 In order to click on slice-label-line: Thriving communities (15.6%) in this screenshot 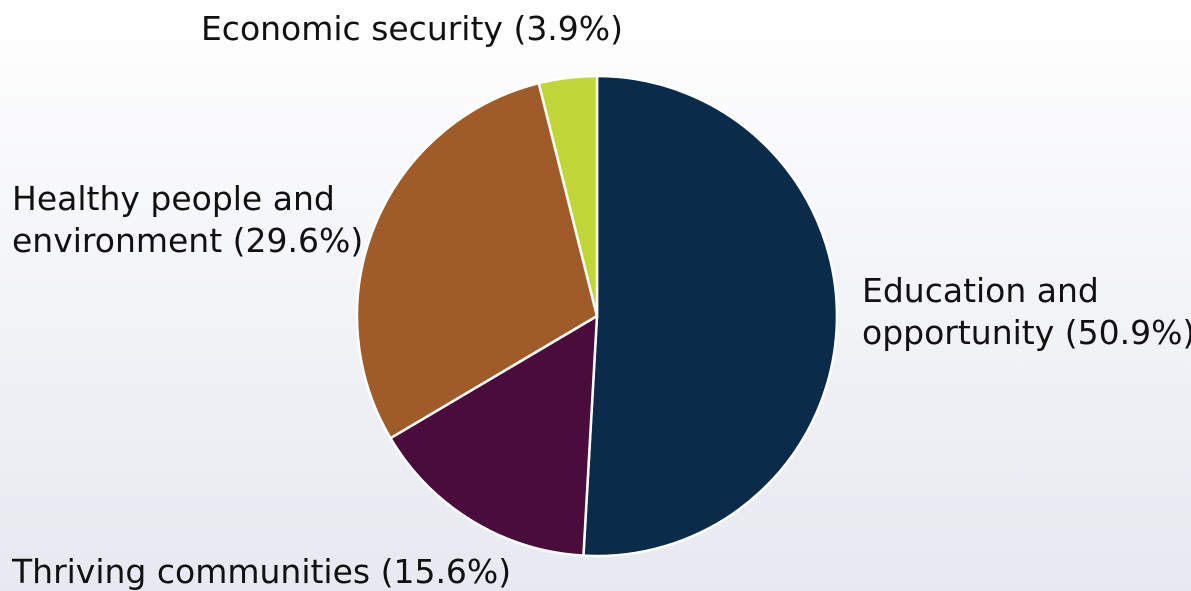, I will do `click(261, 571)`.